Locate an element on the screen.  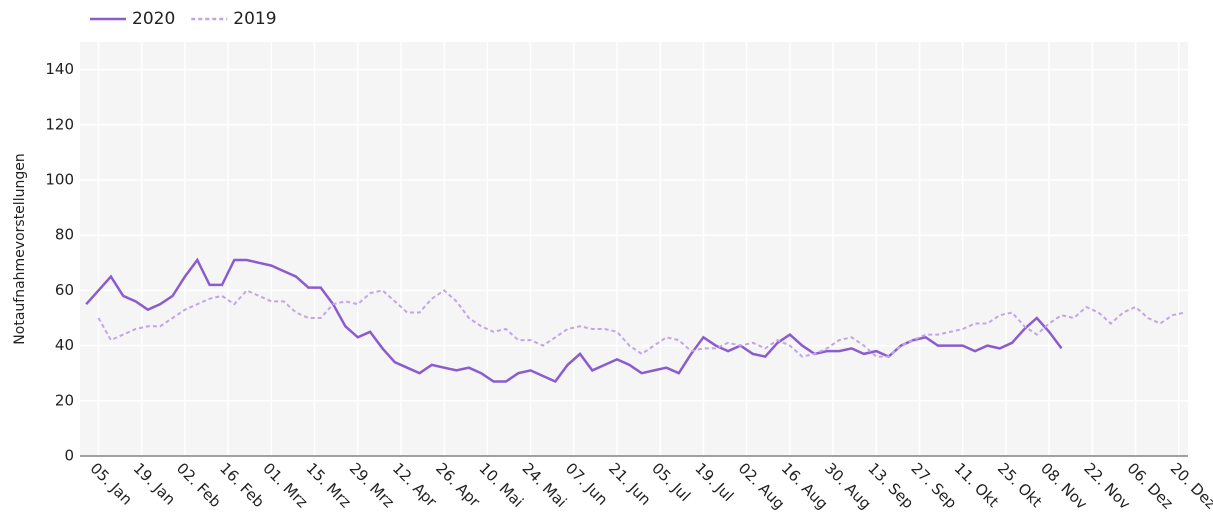
x-tick-label: 19. Jan is located at coordinates (154, 483).